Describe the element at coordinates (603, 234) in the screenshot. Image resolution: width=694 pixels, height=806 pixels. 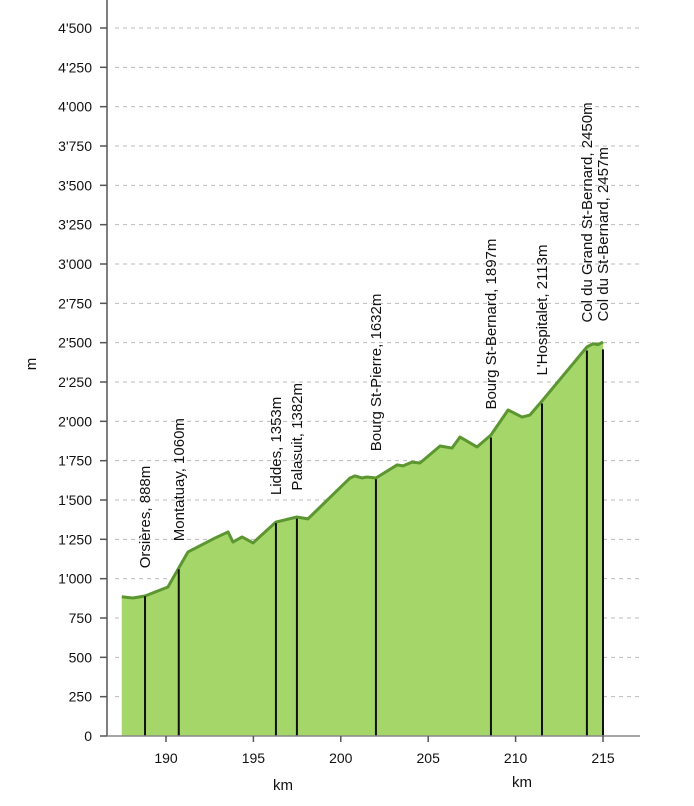
I see `waypoint-label: Col du St-Bernard, 2457m` at that location.